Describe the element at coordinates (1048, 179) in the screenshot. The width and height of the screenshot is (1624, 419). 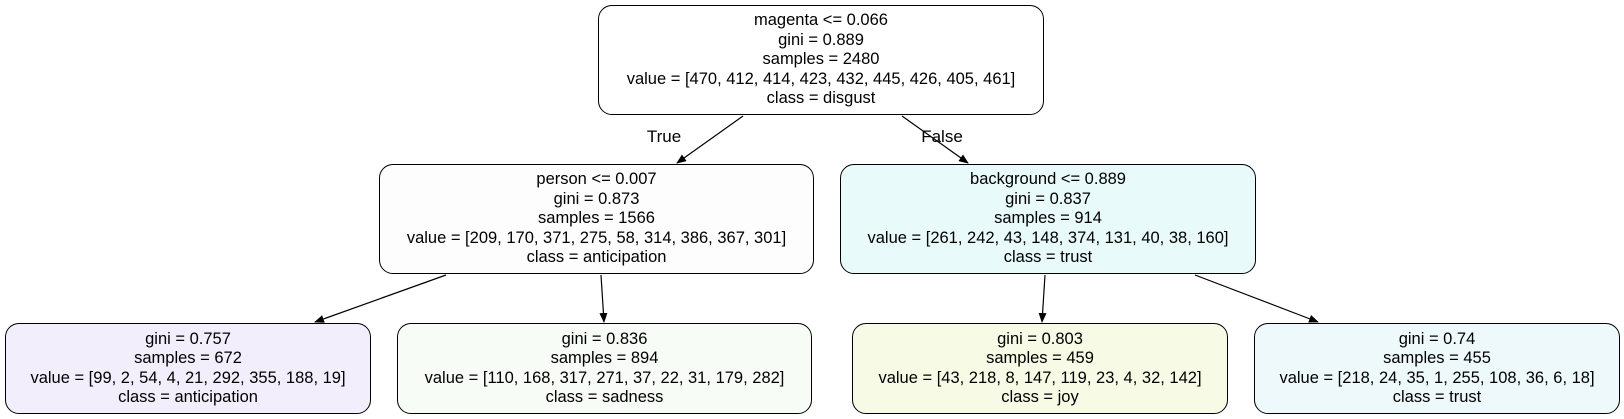
I see `node-text-line: background <= 0.889` at that location.